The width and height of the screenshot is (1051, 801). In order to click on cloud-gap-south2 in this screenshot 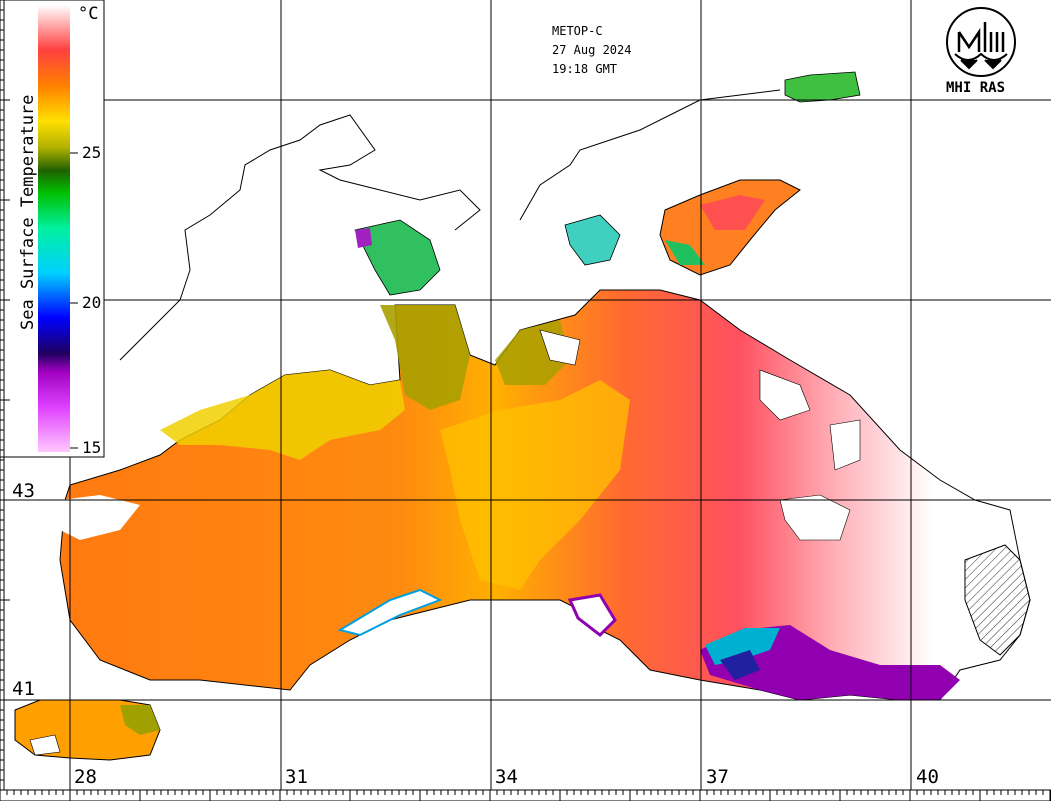, I will do `click(390, 612)`.